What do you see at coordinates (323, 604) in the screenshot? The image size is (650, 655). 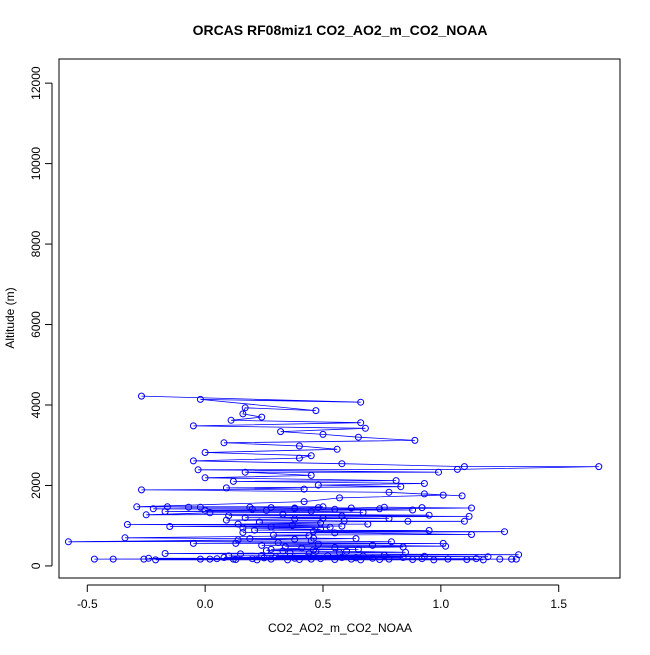 I see `x-tick-label: 0.5` at bounding box center [323, 604].